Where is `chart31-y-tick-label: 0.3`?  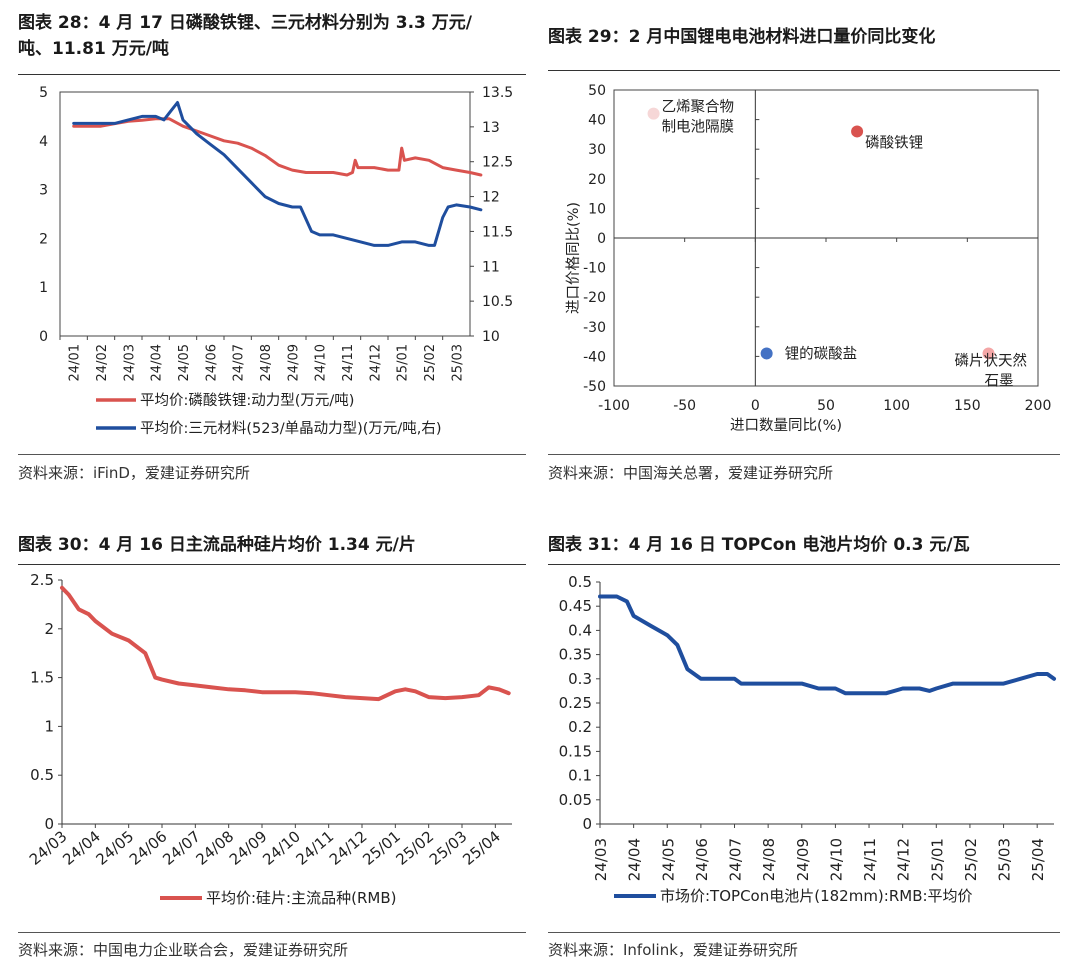
chart31-y-tick-label: 0.3 is located at coordinates (580, 679).